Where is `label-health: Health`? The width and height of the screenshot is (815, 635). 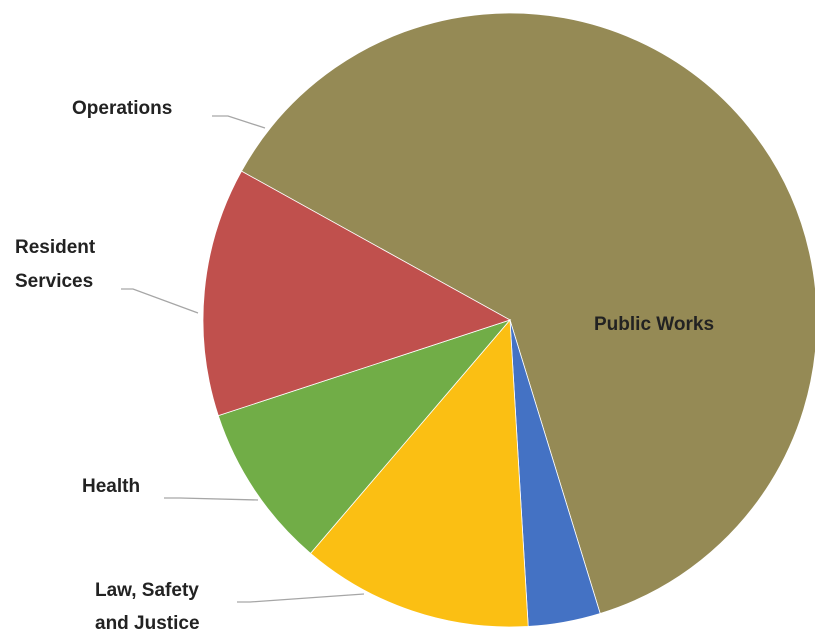
label-health: Health is located at coordinates (111, 486).